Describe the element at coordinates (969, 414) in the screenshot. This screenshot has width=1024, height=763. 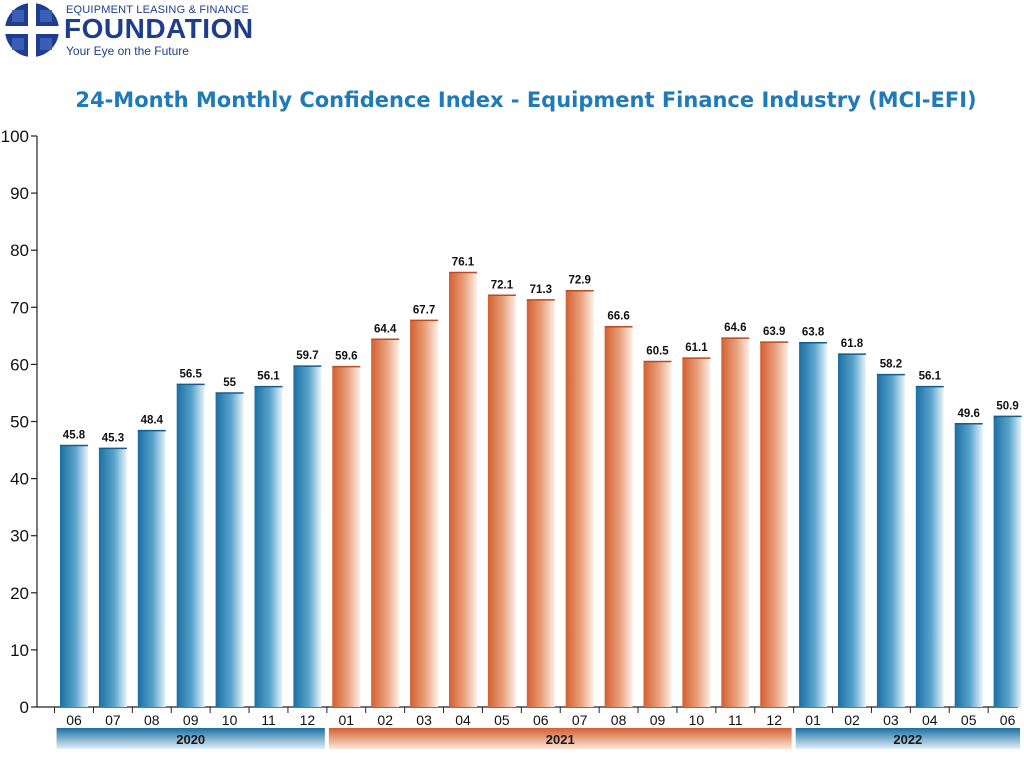
I see `data-label: 49.6` at that location.